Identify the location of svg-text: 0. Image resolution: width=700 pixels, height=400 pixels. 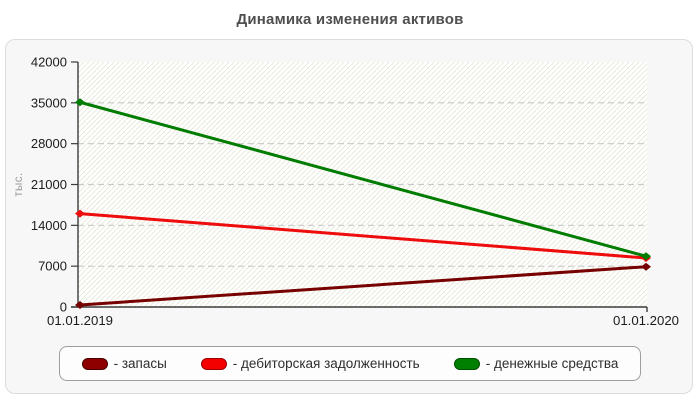
(63, 307).